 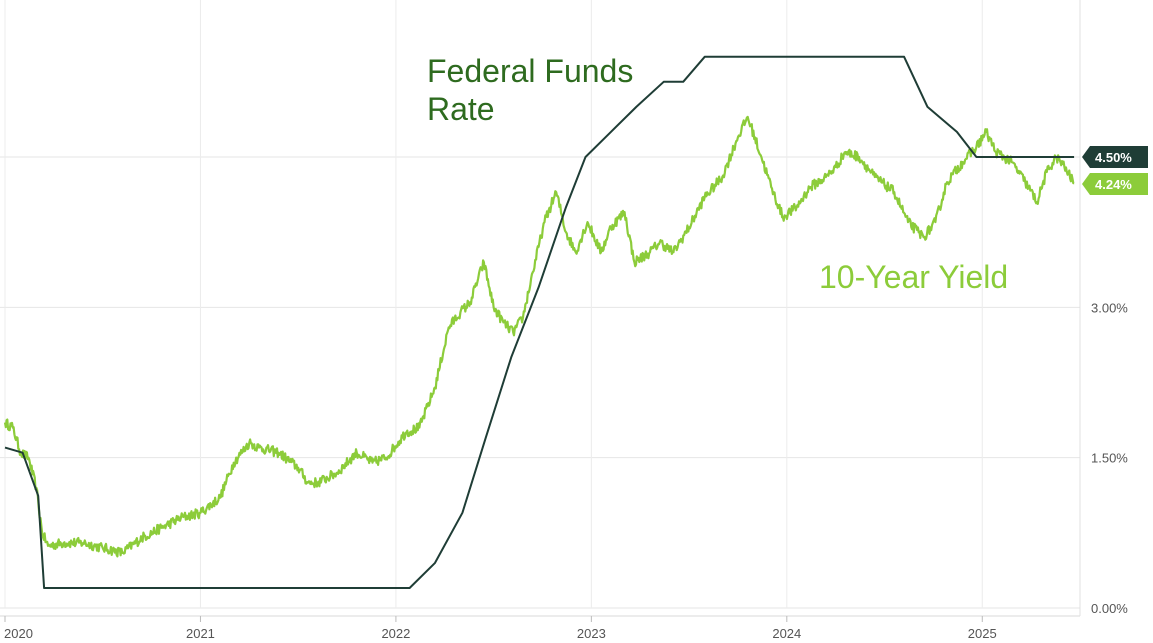 What do you see at coordinates (591, 633) in the screenshot?
I see `x-tick-label-2023: 2023` at bounding box center [591, 633].